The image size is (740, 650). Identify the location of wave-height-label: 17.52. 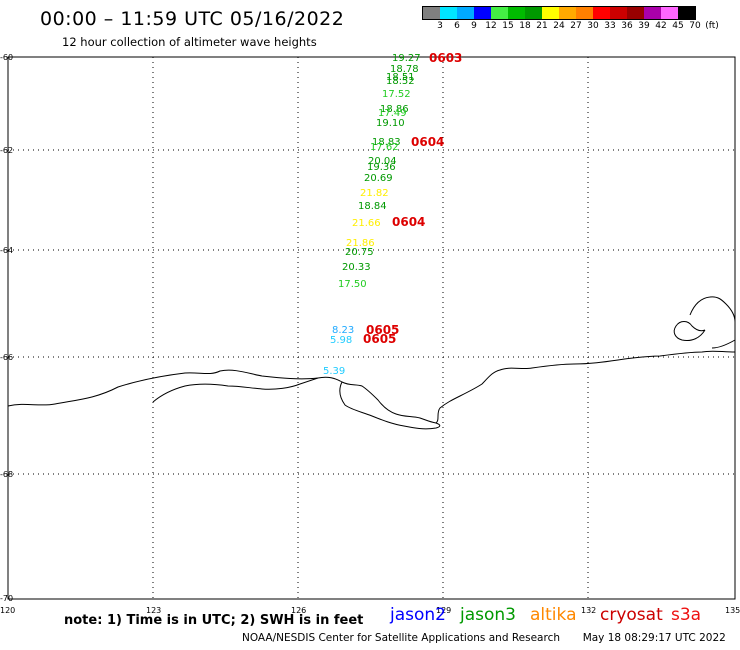
(396, 94).